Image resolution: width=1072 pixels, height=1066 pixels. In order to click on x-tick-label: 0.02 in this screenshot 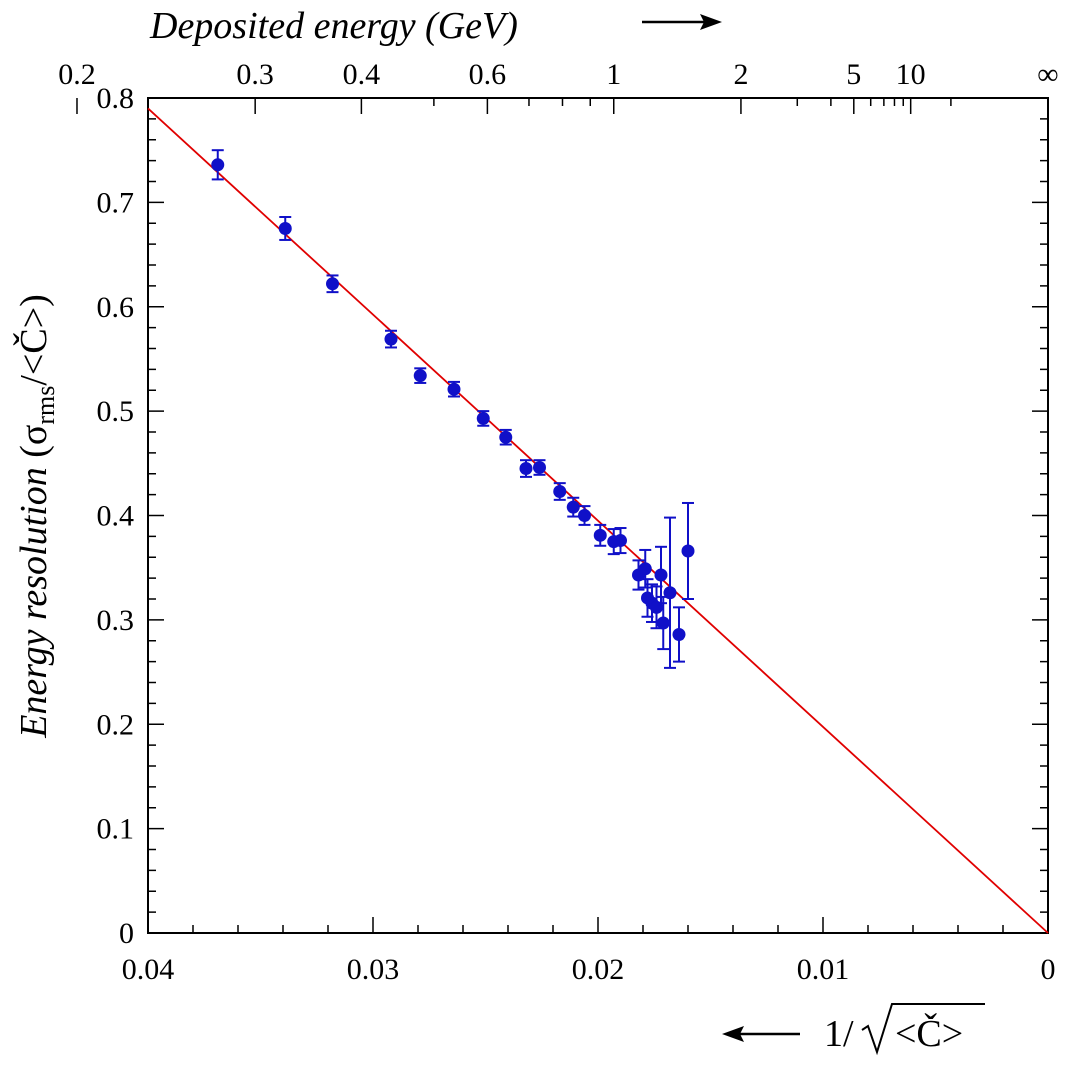, I will do `click(598, 969)`.